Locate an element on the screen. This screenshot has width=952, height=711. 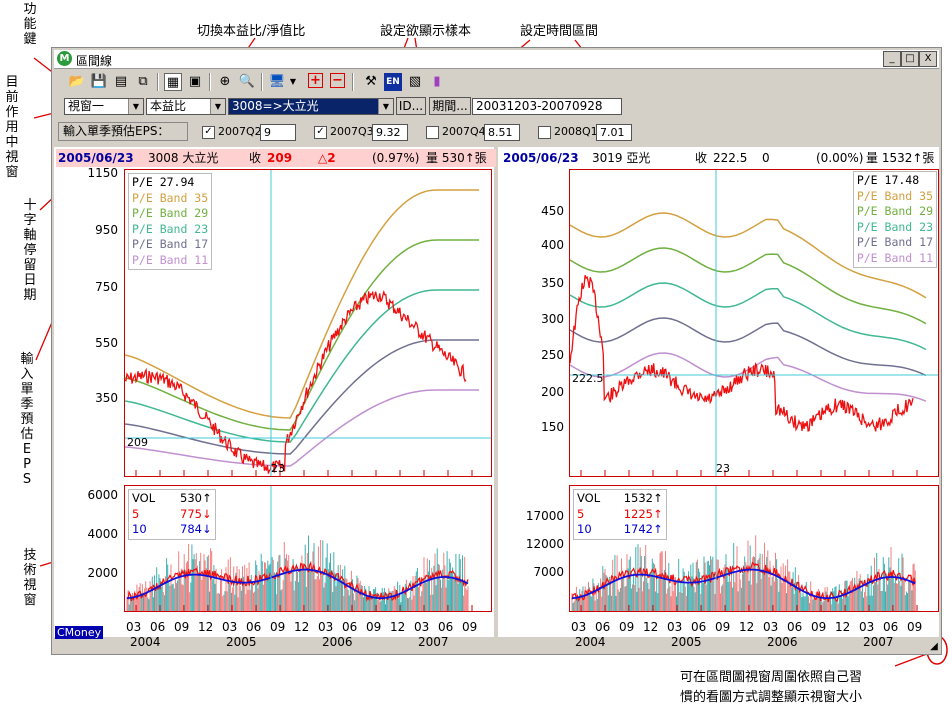
en-icon: EN is located at coordinates (393, 82).